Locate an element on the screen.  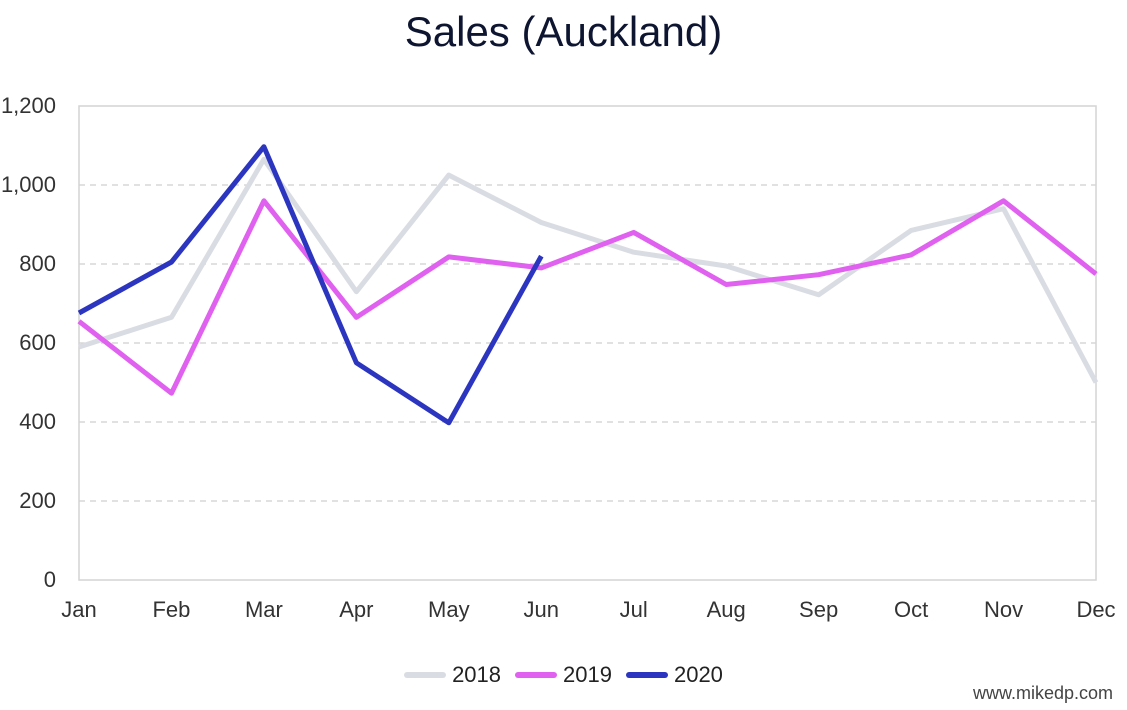
y-tick-label: 600 is located at coordinates (37, 342).